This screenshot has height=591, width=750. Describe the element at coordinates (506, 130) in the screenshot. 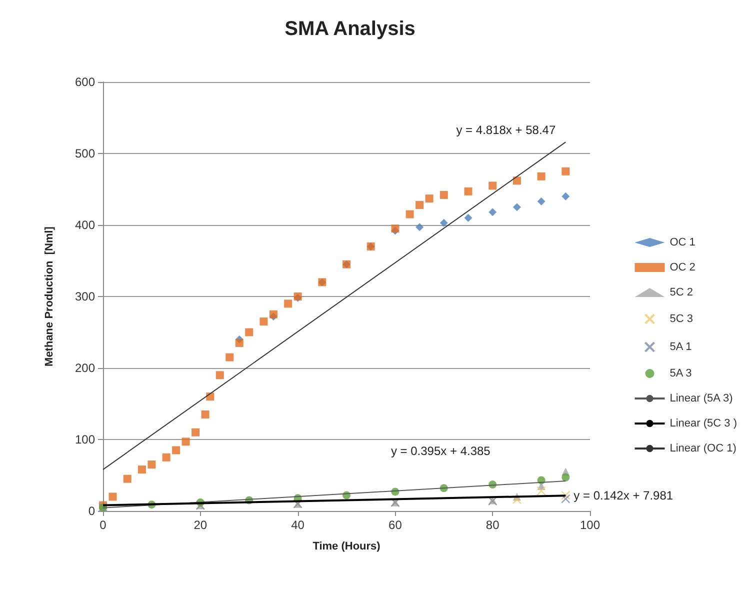

I see `annotation: y = 4.818x + 58.47` at that location.